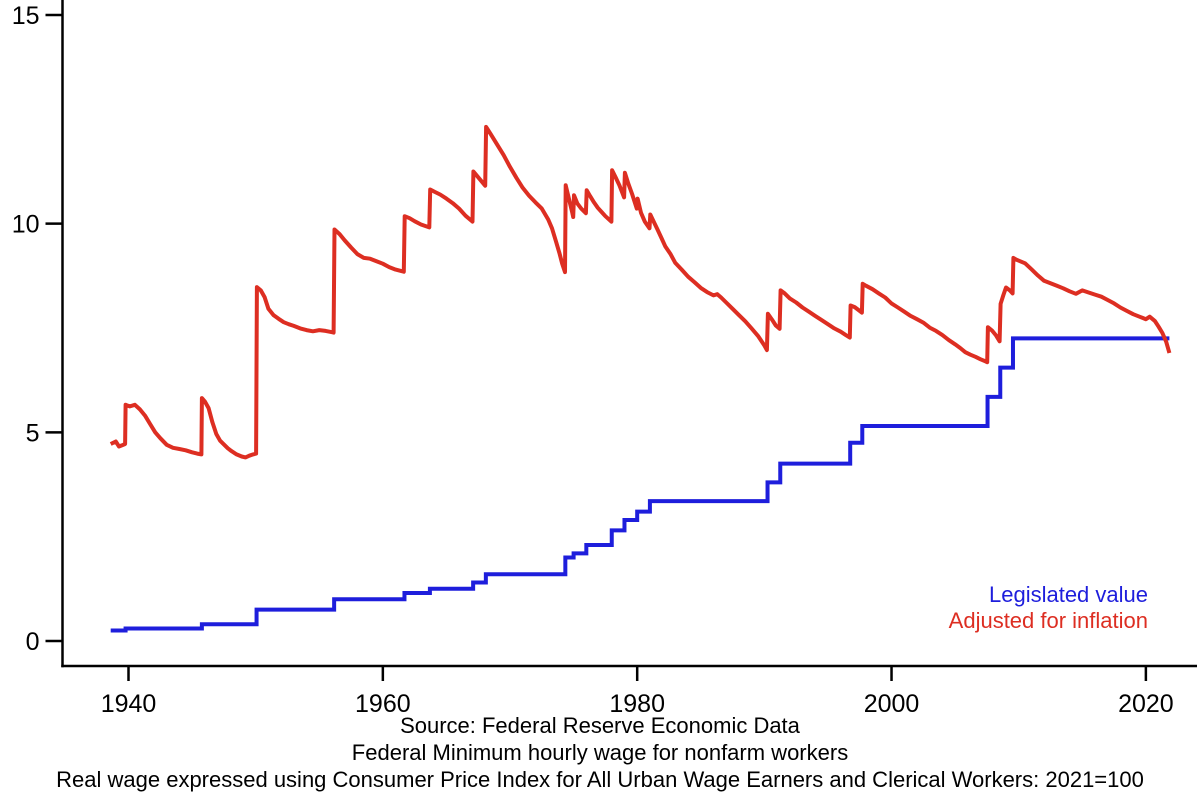  Describe the element at coordinates (26, 225) in the screenshot. I see `y-axis-tick-label: 10` at that location.